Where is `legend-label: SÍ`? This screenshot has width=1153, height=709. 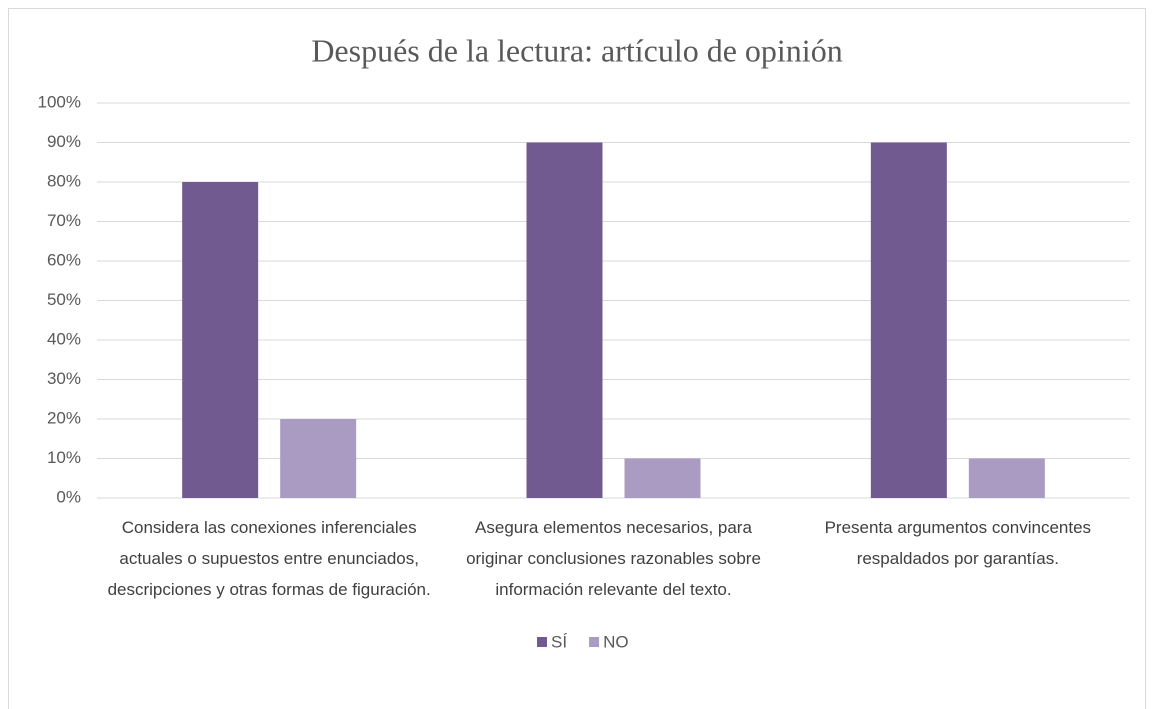 legend-label: SÍ is located at coordinates (559, 641).